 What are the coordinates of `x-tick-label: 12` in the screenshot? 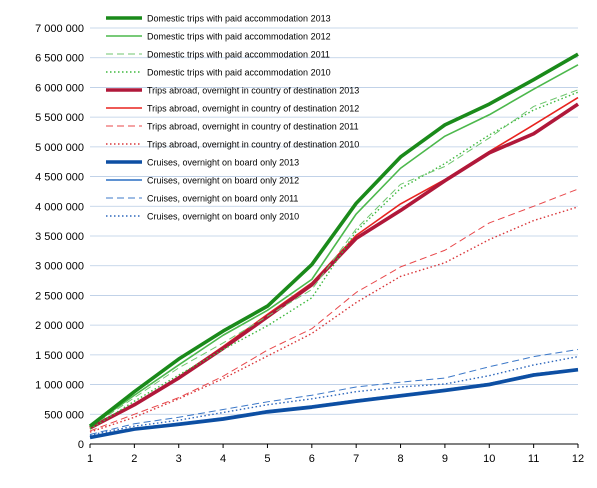 It's located at (578, 459).